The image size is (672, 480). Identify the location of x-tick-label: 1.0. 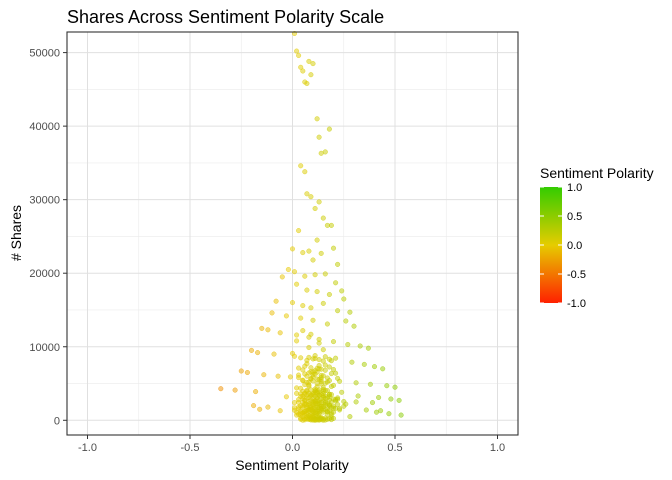
(497, 448).